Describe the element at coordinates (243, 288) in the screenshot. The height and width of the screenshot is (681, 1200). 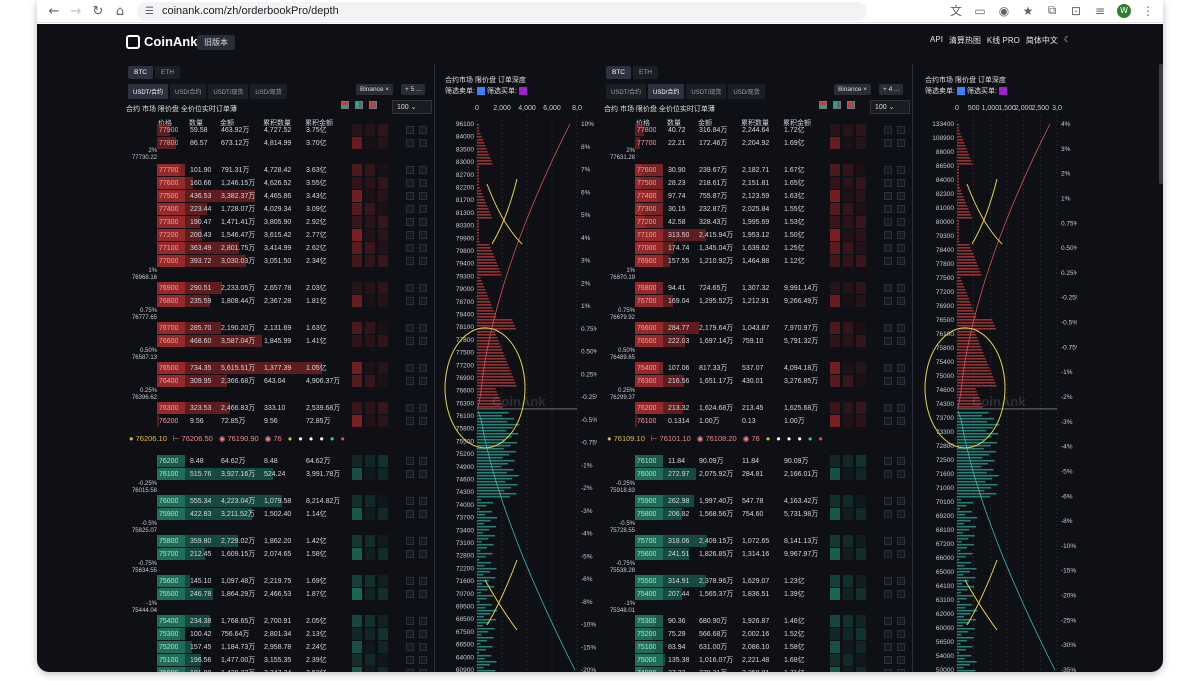
I see `ask-row: 76900 290.51 2,233.05万 2,657.78 2.03亿` at that location.